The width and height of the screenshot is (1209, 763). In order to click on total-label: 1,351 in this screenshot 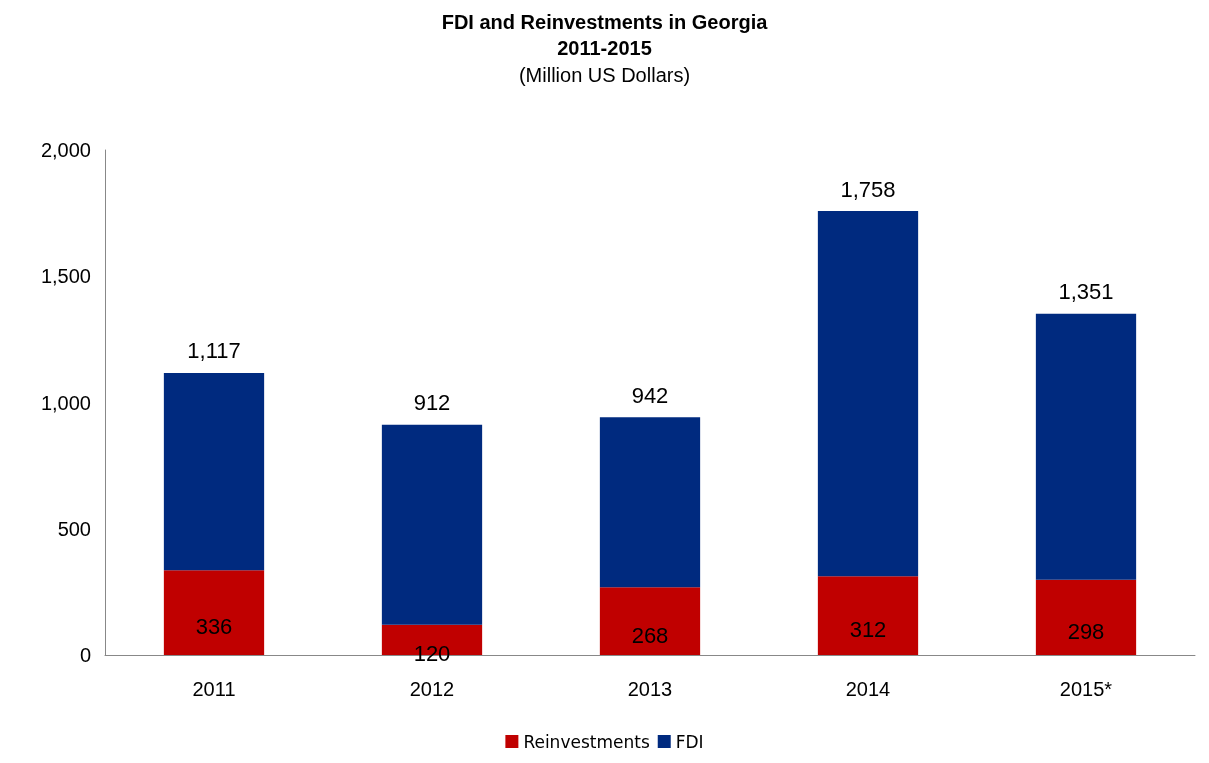, I will do `click(1086, 292)`.